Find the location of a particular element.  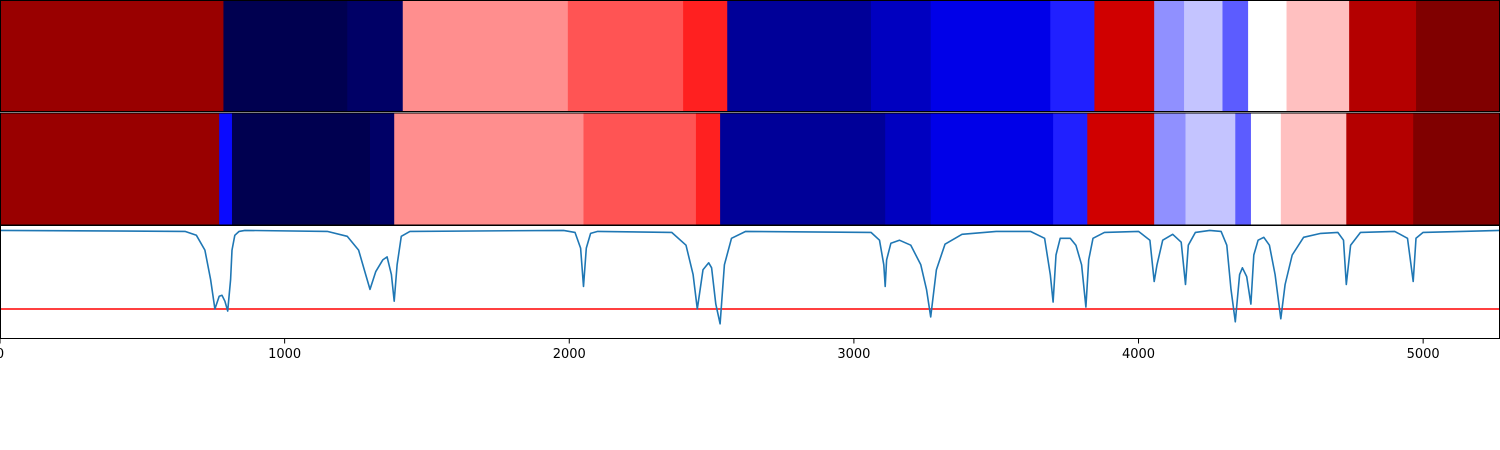

heatmap-cell-r2-s7 is located at coordinates (708, 169).